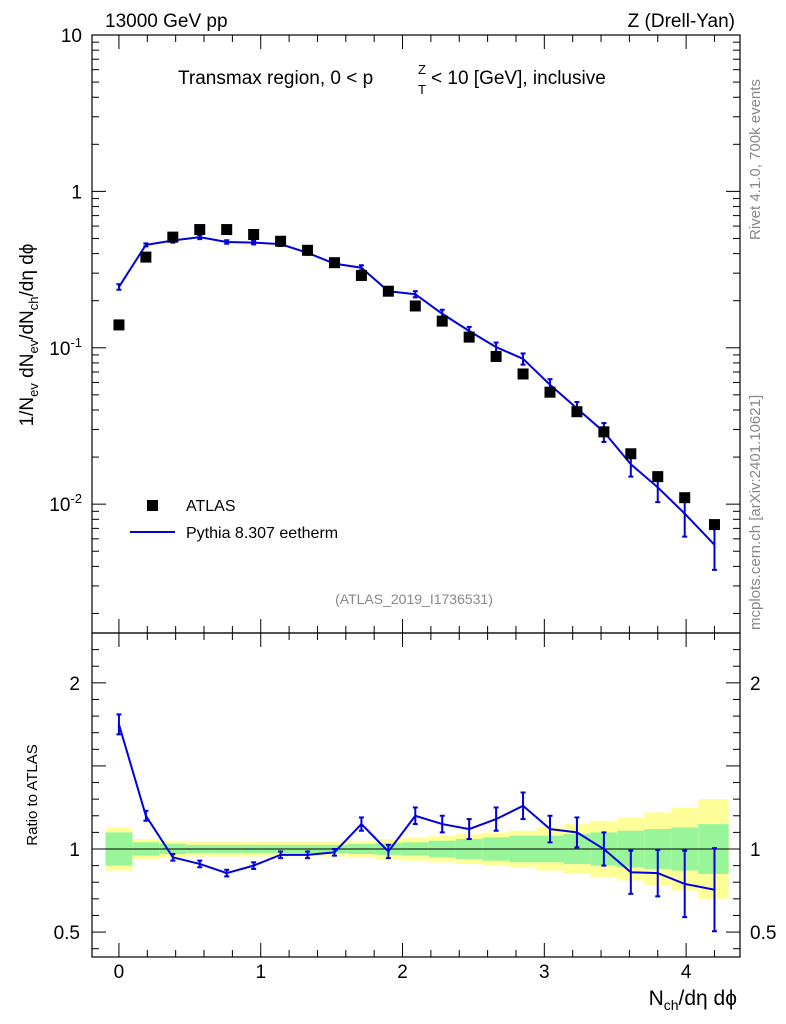 The height and width of the screenshot is (1024, 786). What do you see at coordinates (74, 850) in the screenshot?
I see `ratio-tick-label-left: 1` at bounding box center [74, 850].